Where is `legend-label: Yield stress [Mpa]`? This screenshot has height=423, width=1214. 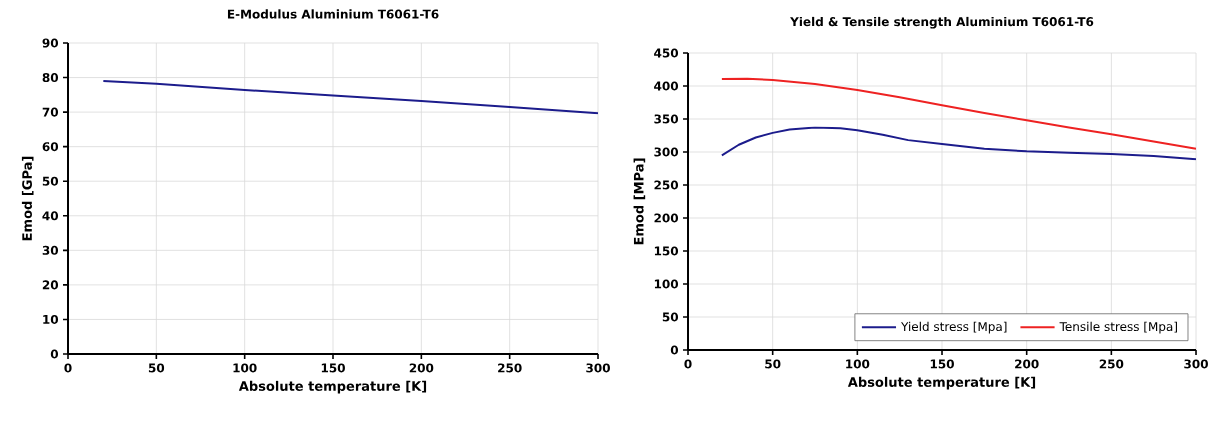 legend-label: Yield stress [Mpa] is located at coordinates (954, 327).